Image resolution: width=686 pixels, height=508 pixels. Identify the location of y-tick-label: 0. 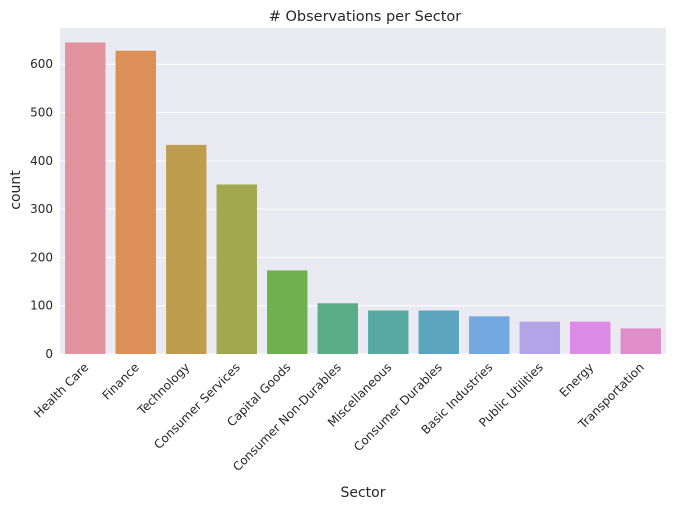
(49, 354).